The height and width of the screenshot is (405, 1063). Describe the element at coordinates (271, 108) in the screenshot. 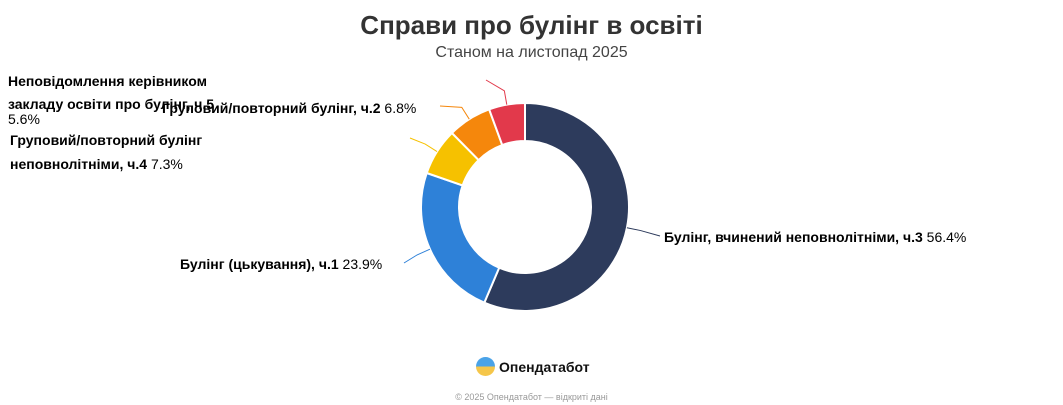

I see `slice-label: Груповий/повторний булінг, ч.2` at that location.